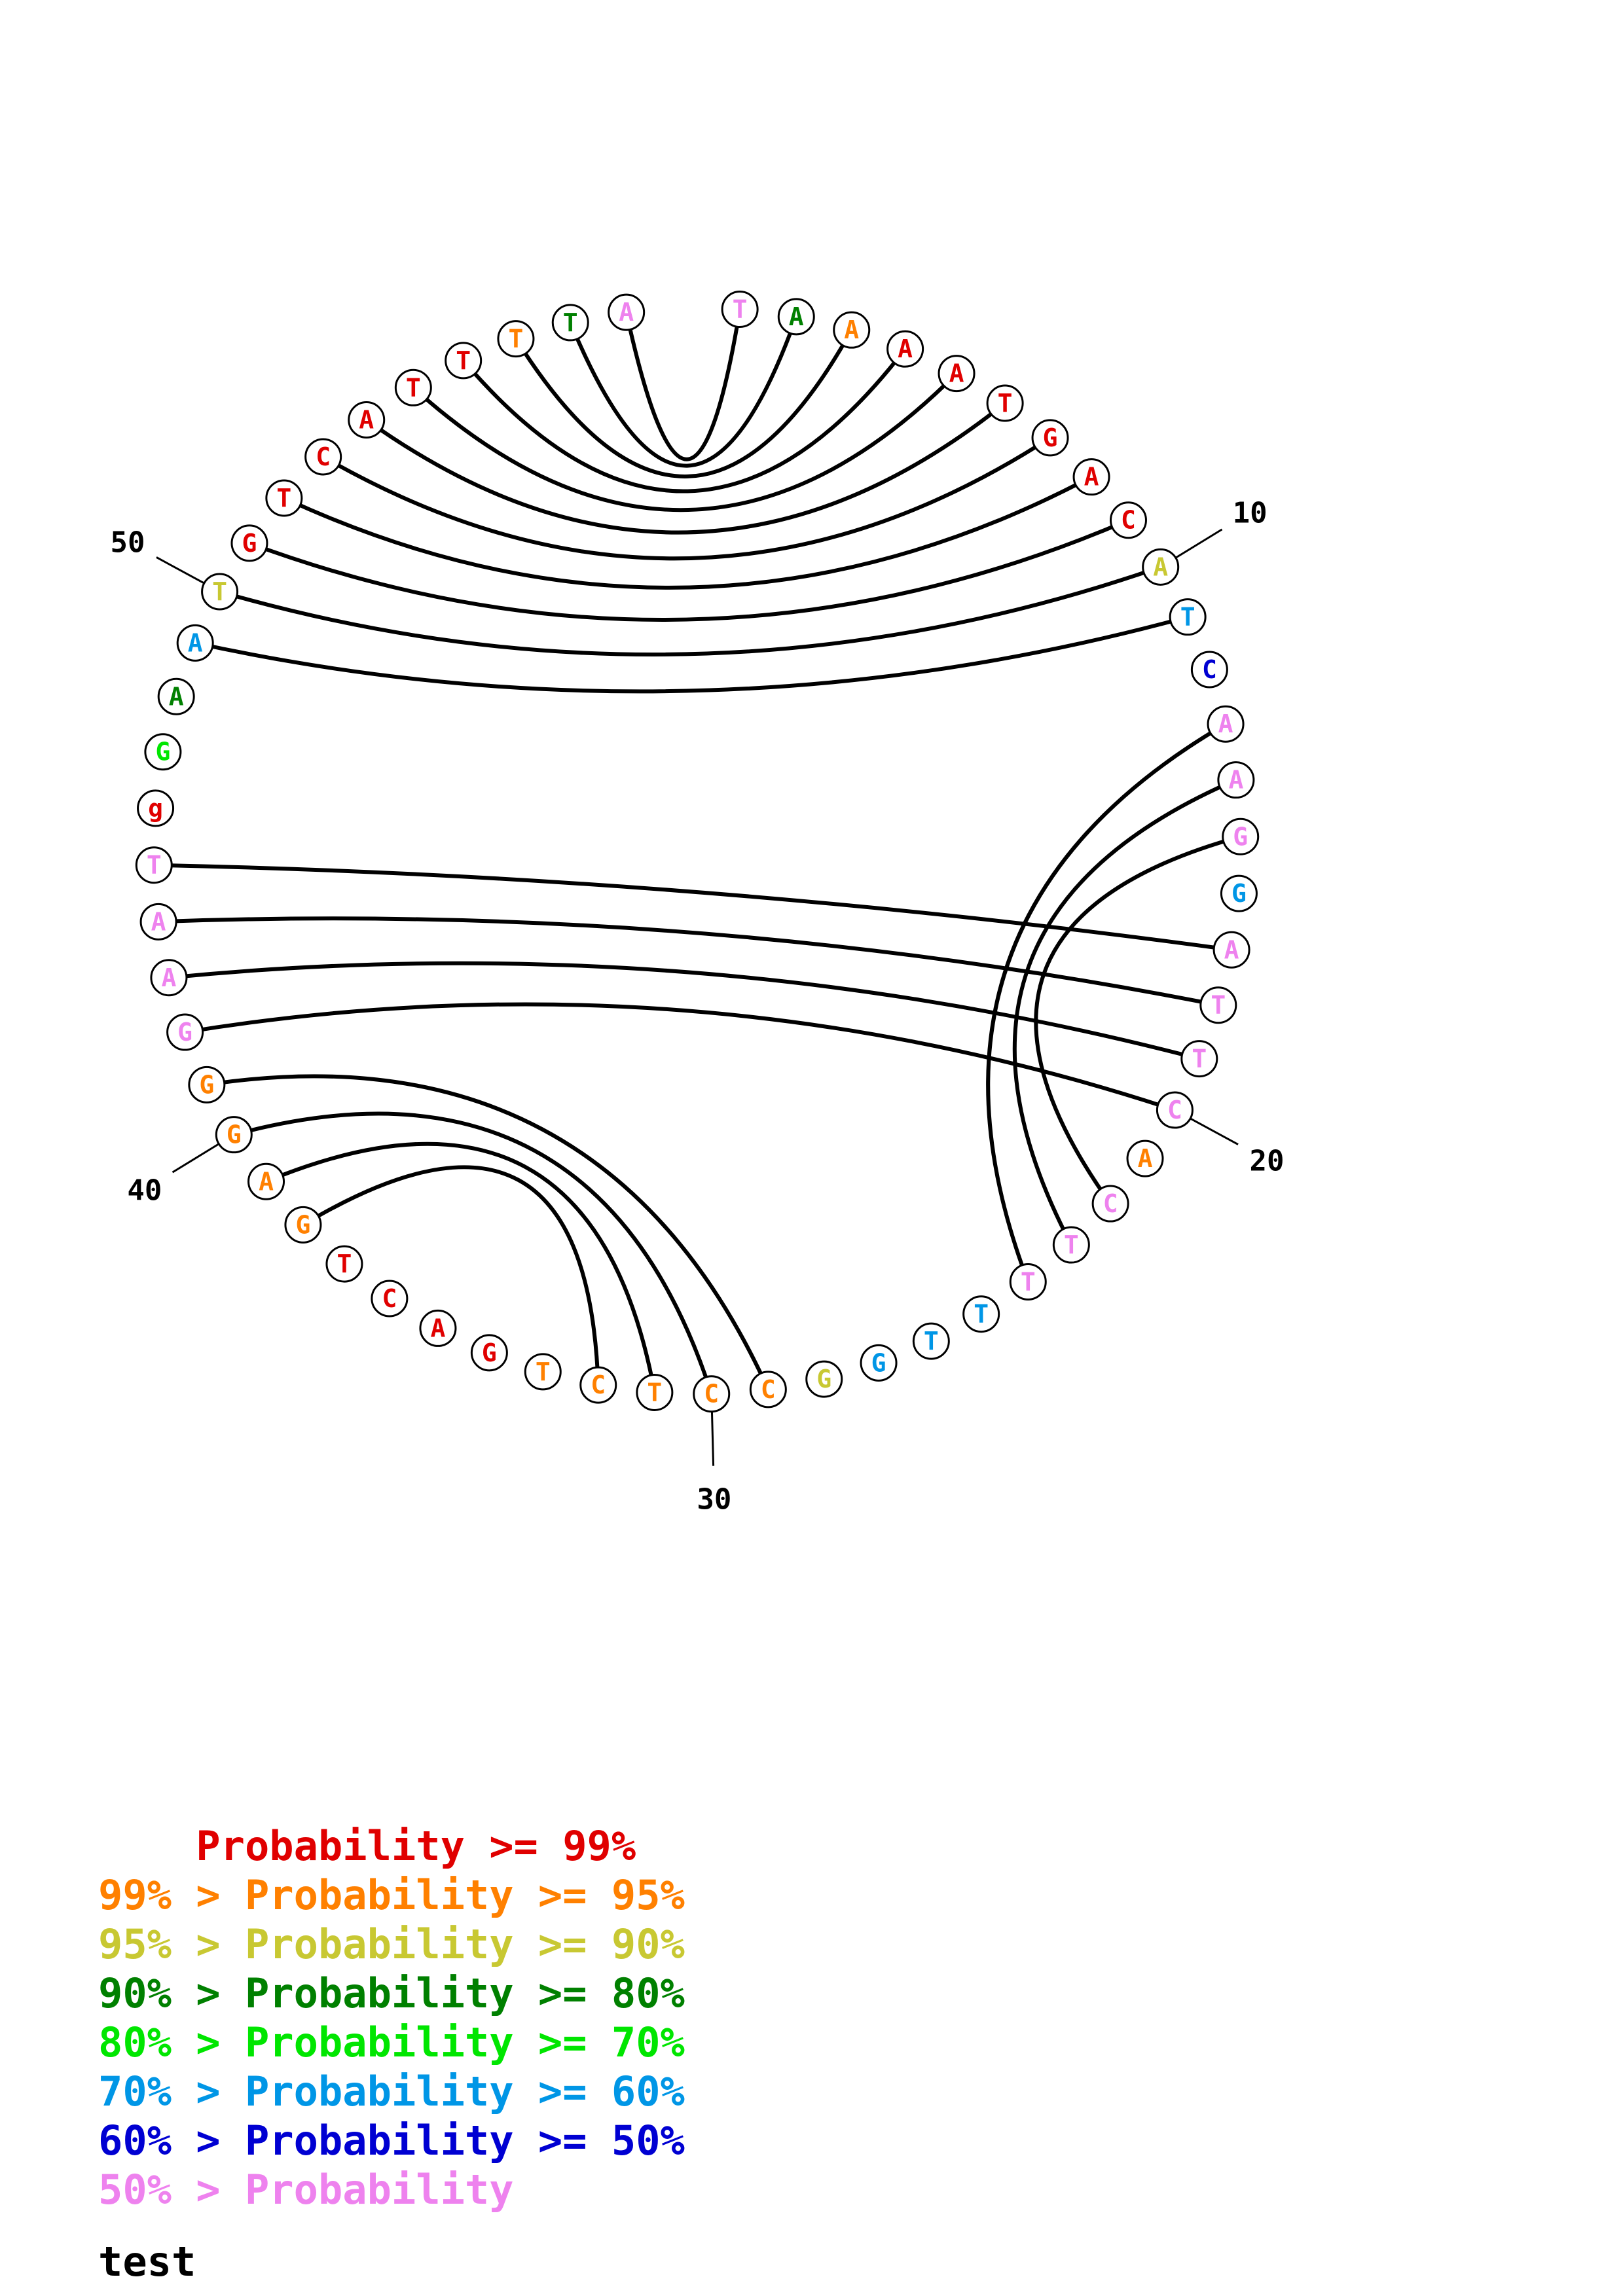  What do you see at coordinates (1028, 1281) in the screenshot?
I see `nucleotide-24: T` at bounding box center [1028, 1281].